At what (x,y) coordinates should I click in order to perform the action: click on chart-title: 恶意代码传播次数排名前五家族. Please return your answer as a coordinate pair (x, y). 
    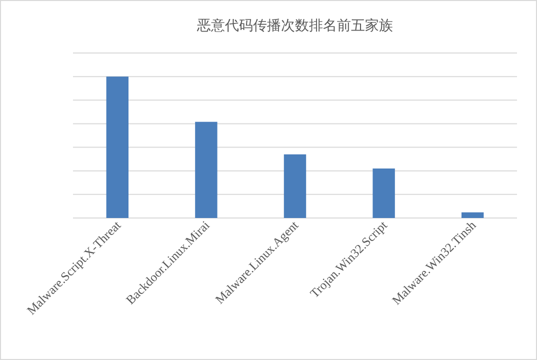
    Looking at the image, I should click on (294, 26).